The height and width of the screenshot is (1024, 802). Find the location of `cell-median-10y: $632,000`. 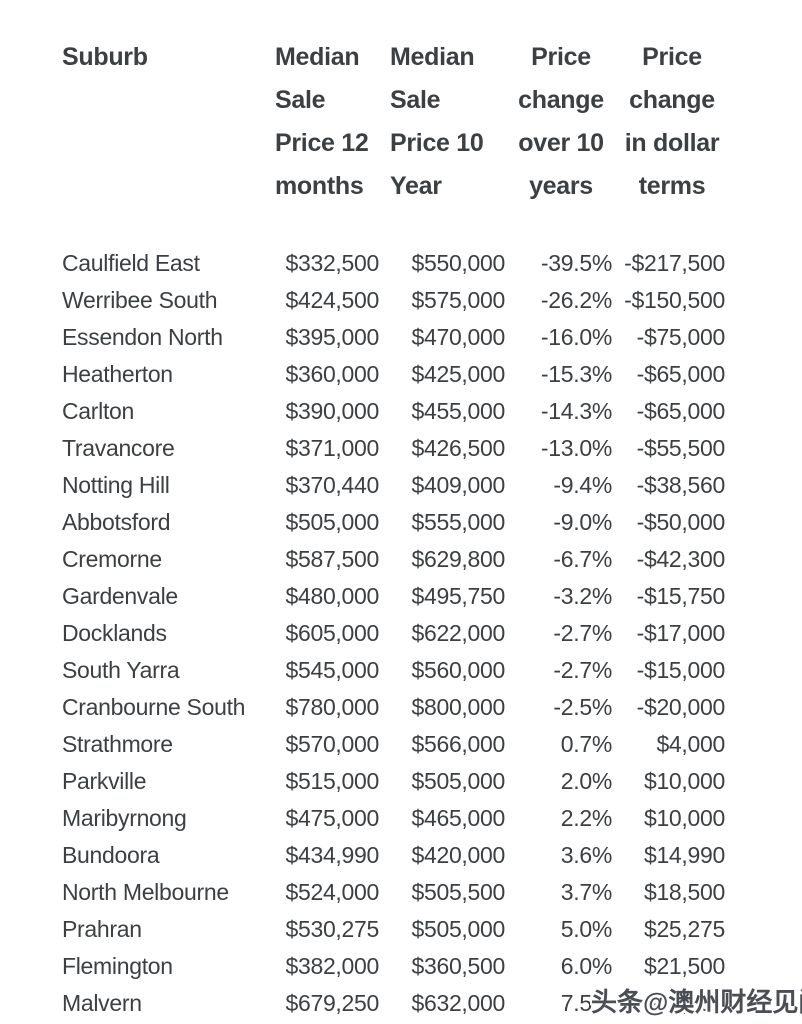

cell-median-10y: $632,000 is located at coordinates (458, 1003).